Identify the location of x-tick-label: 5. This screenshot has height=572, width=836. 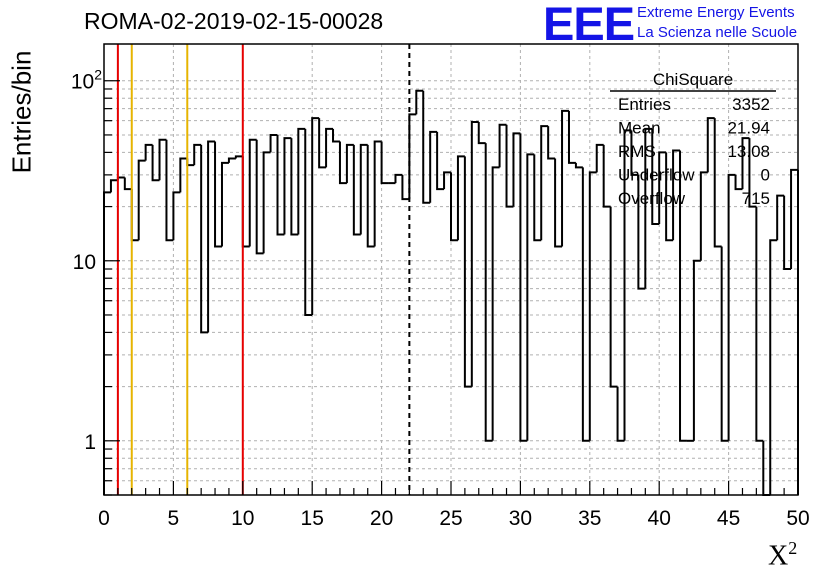
(174, 518).